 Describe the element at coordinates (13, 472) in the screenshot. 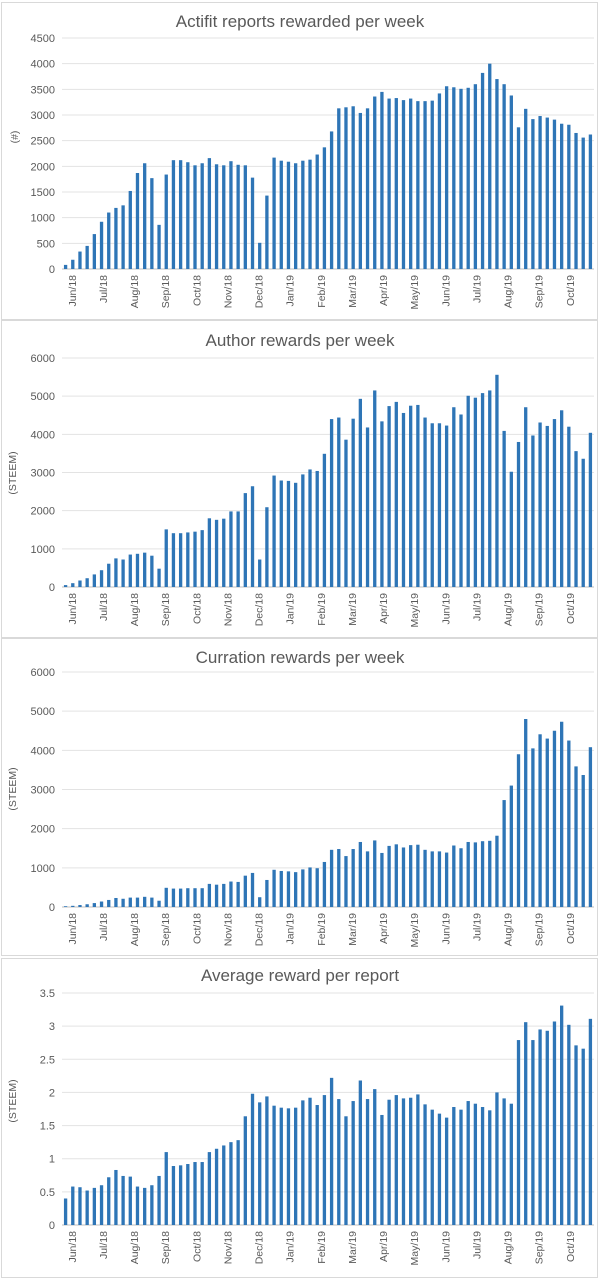

I see `y-axis-title: (STEEM)` at that location.